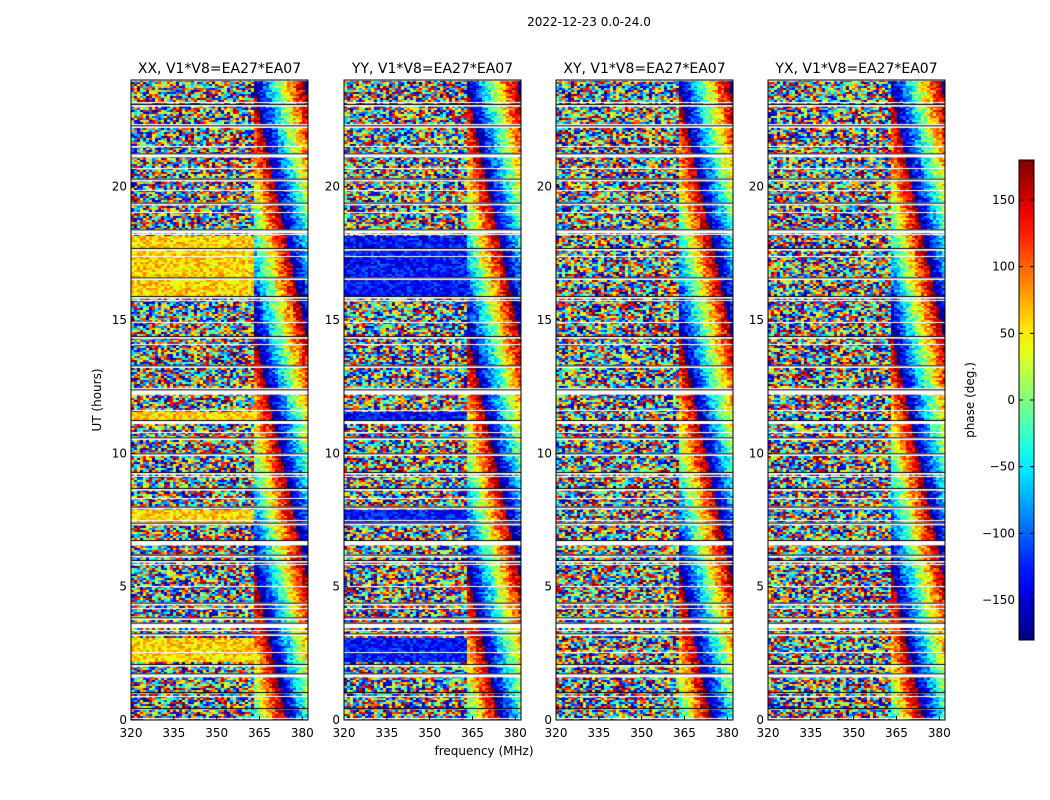 The width and height of the screenshot is (1050, 800). What do you see at coordinates (998, 533) in the screenshot?
I see `colorbar-tick-label-5: −100` at bounding box center [998, 533].